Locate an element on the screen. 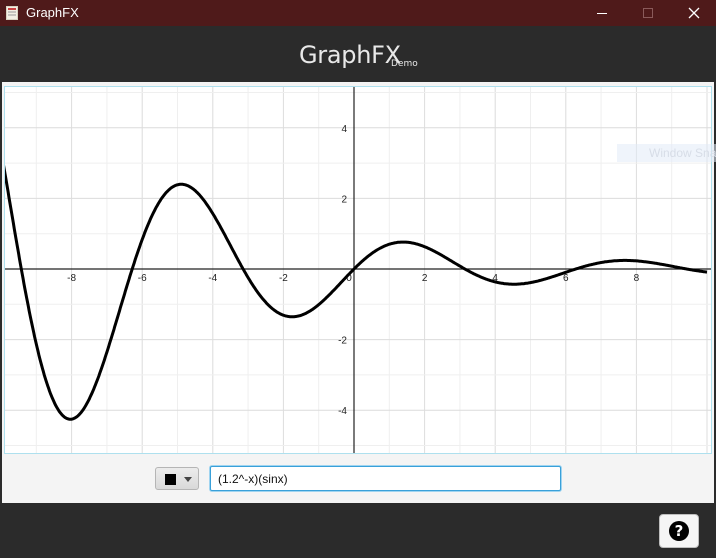 The height and width of the screenshot is (558, 716). x-tick-label: 2 is located at coordinates (425, 278).